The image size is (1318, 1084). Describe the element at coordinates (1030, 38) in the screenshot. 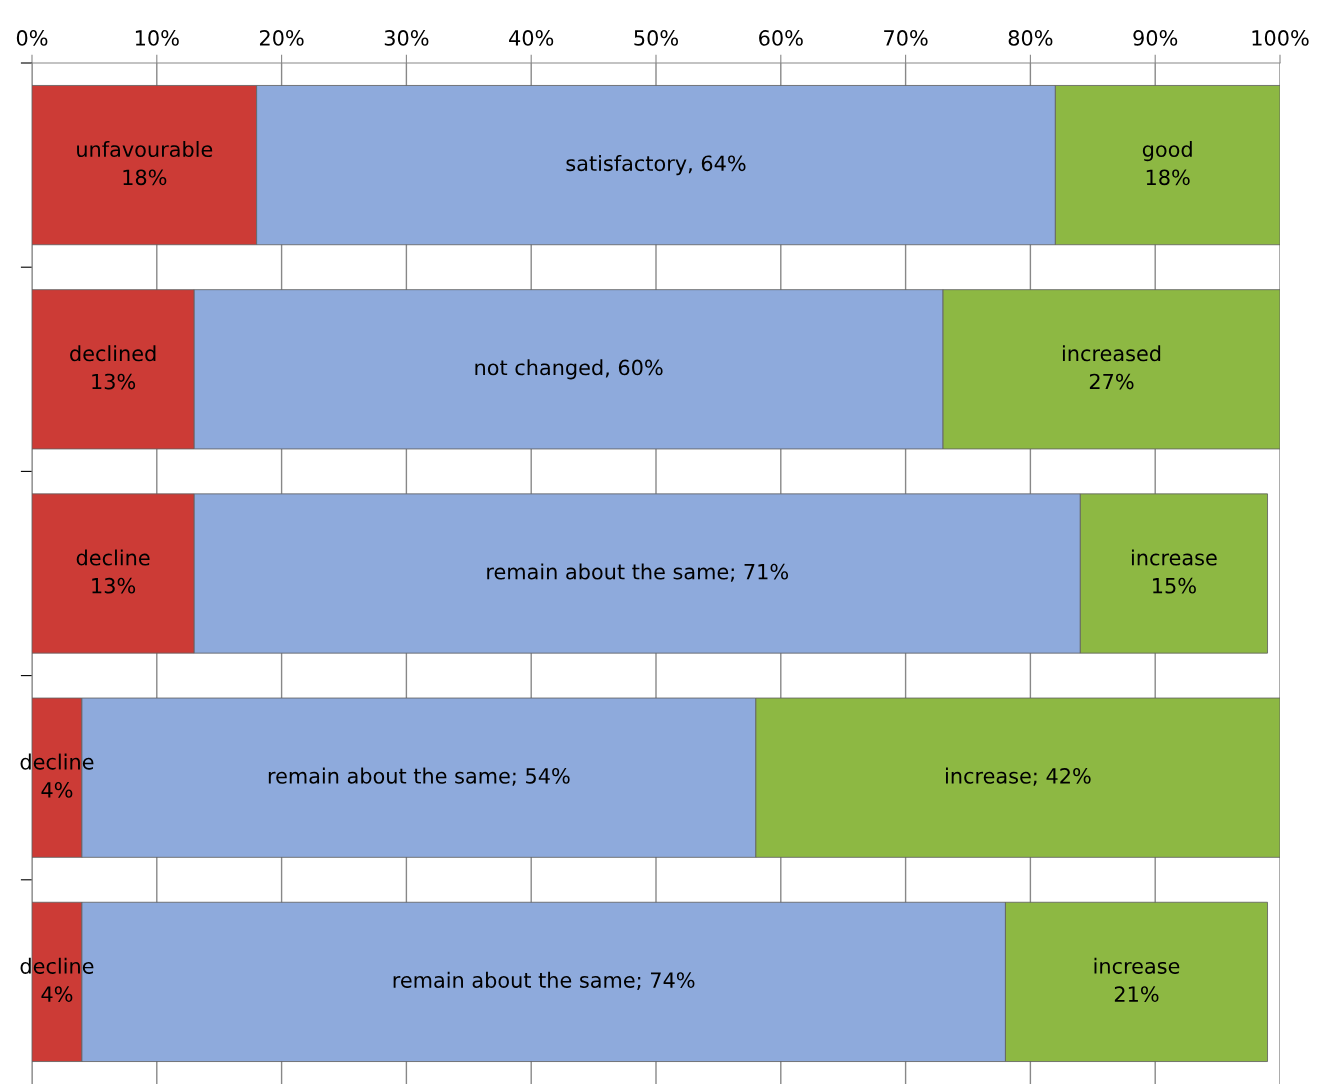

I see `x-tick-label: 80%` at that location.